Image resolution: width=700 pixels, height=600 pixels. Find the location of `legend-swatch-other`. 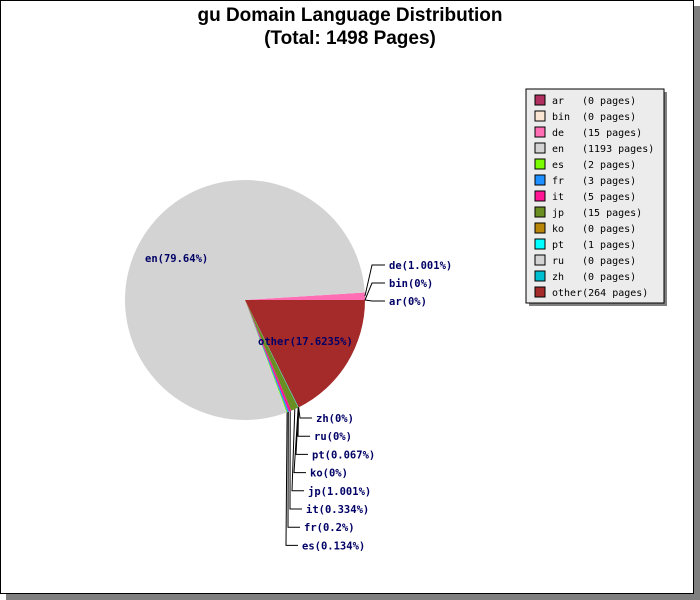

legend-swatch-other is located at coordinates (540, 292).